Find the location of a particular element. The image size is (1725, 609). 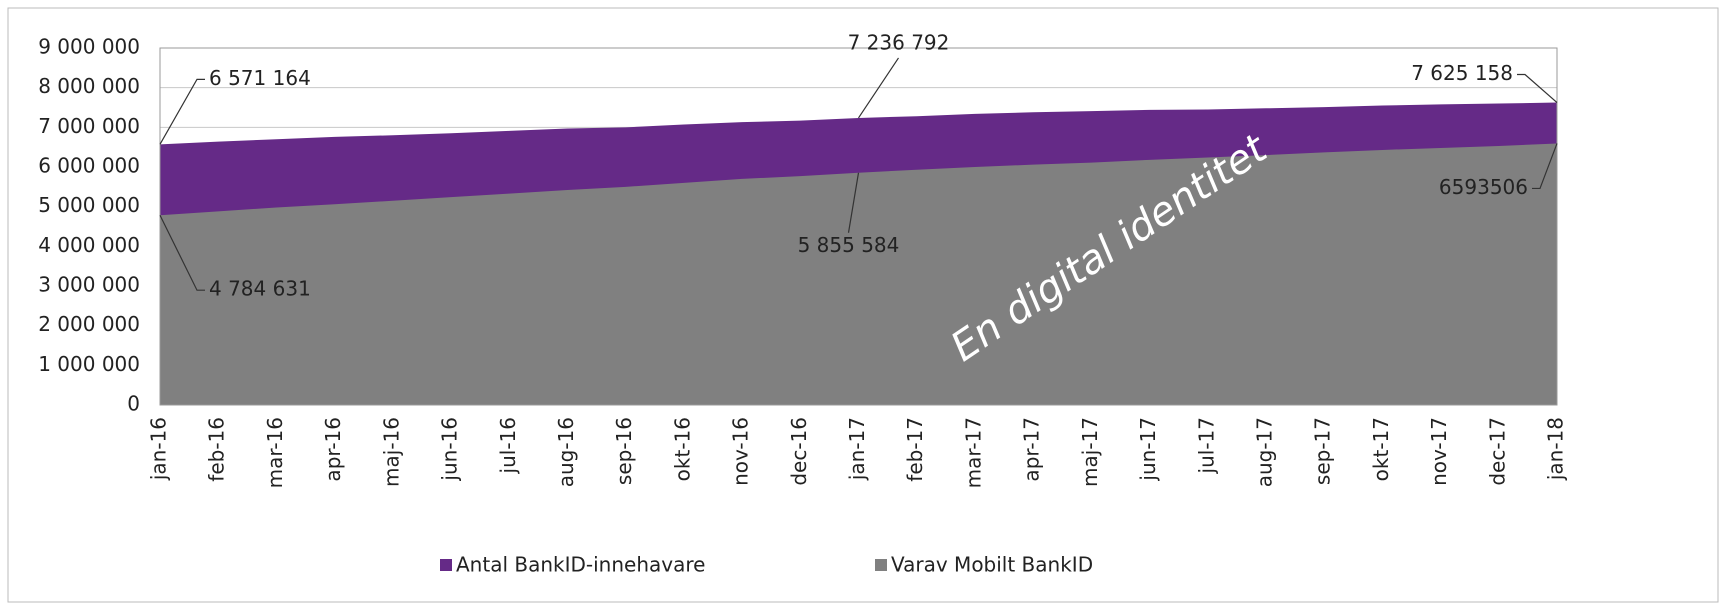

data-label: 7 625 158 is located at coordinates (1462, 73).